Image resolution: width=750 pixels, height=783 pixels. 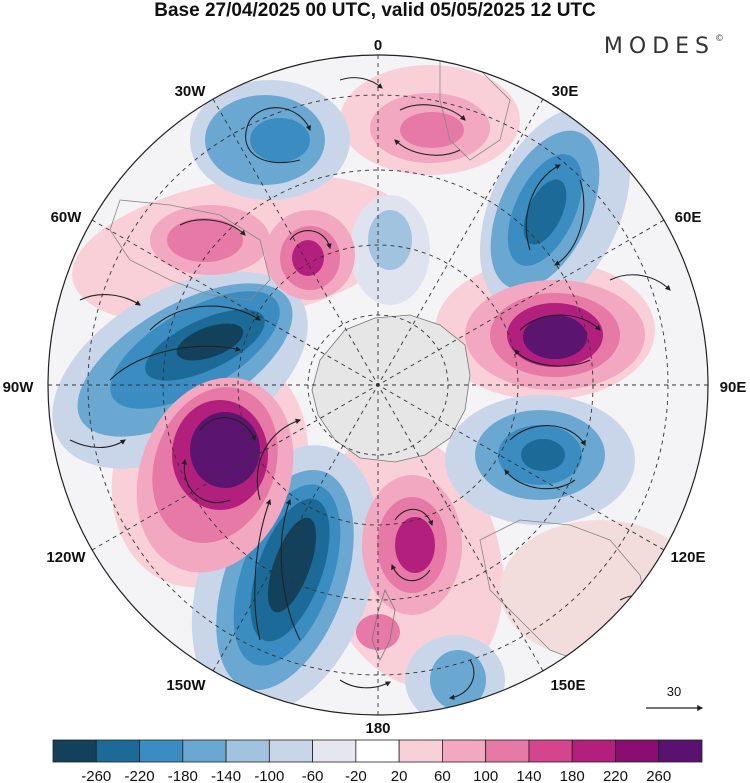 I want to click on new-zealand, so click(x=383, y=624).